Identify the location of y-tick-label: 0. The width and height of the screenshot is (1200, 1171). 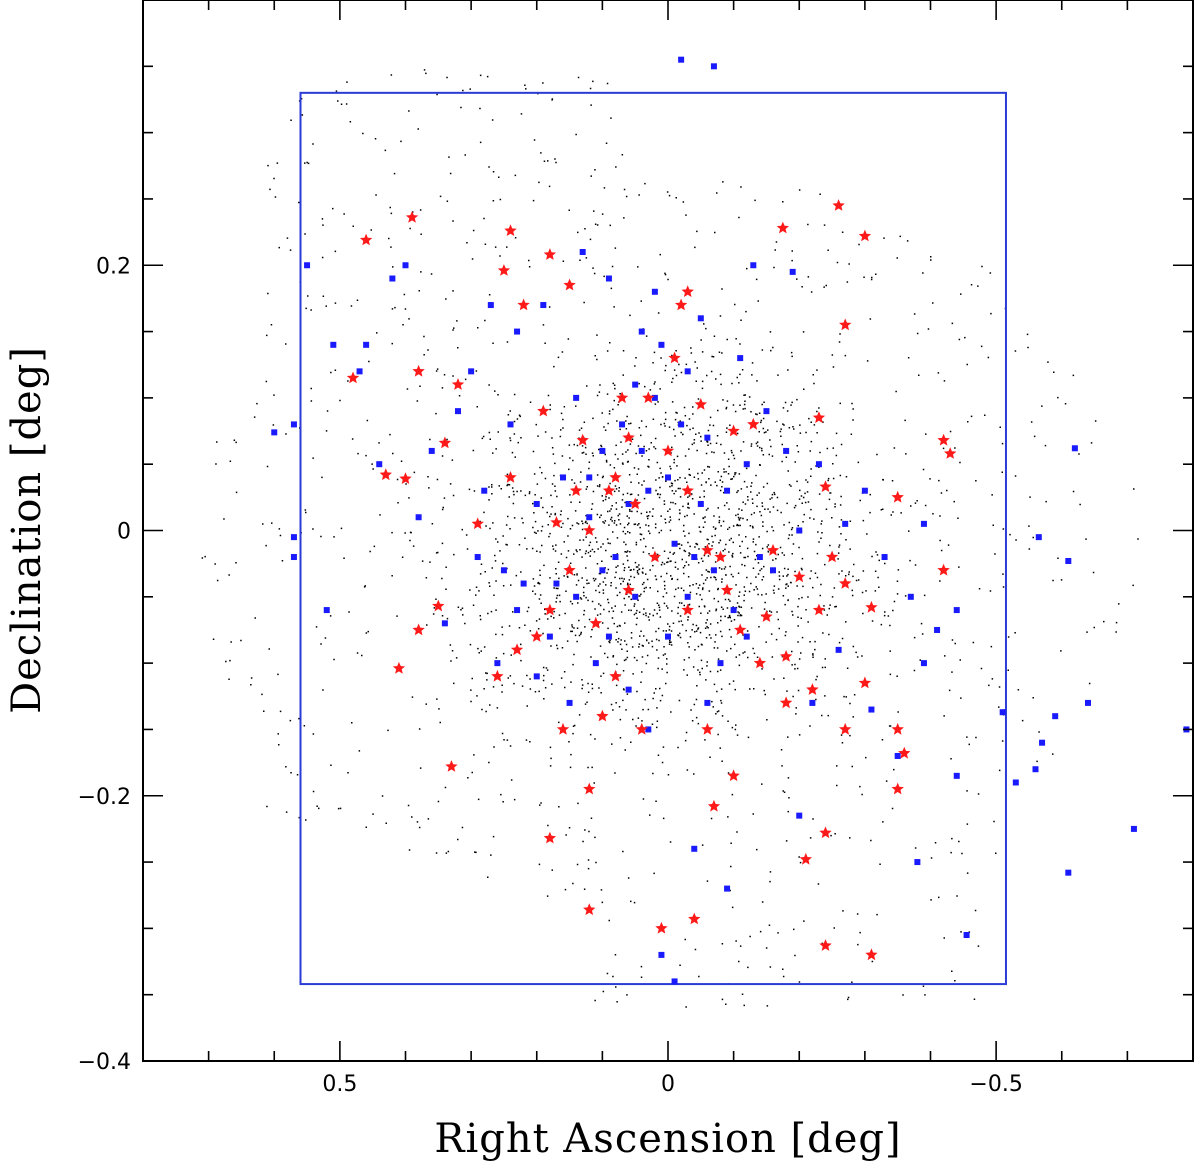
(124, 532).